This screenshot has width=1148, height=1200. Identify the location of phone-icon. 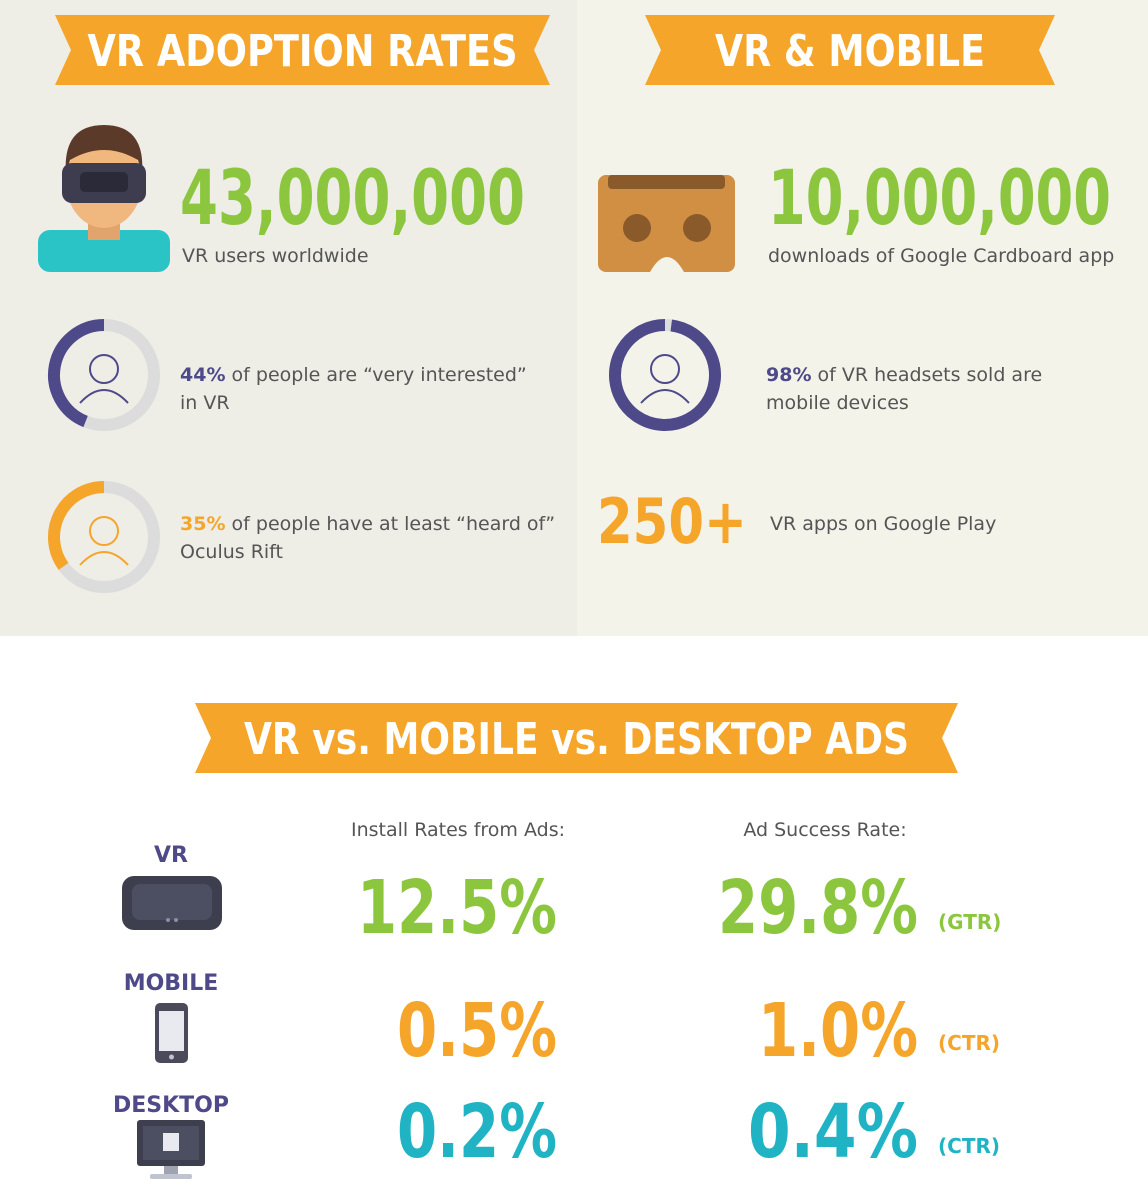
(171, 1033).